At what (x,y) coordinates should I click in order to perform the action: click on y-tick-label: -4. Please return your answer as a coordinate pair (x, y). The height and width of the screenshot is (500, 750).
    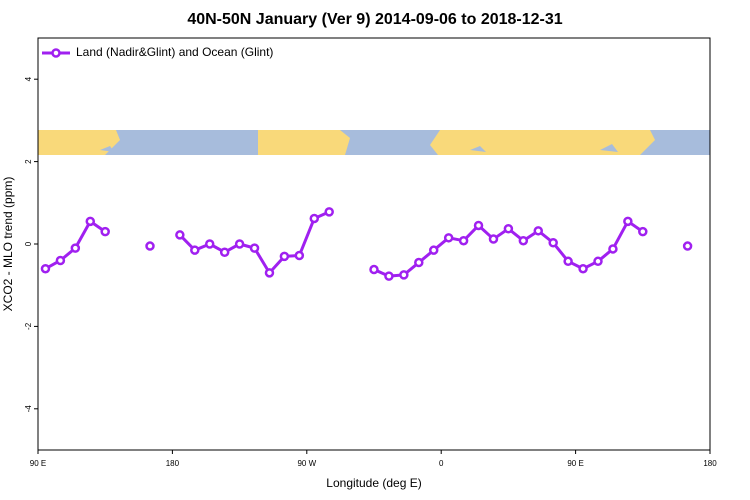
    Looking at the image, I should click on (28, 409).